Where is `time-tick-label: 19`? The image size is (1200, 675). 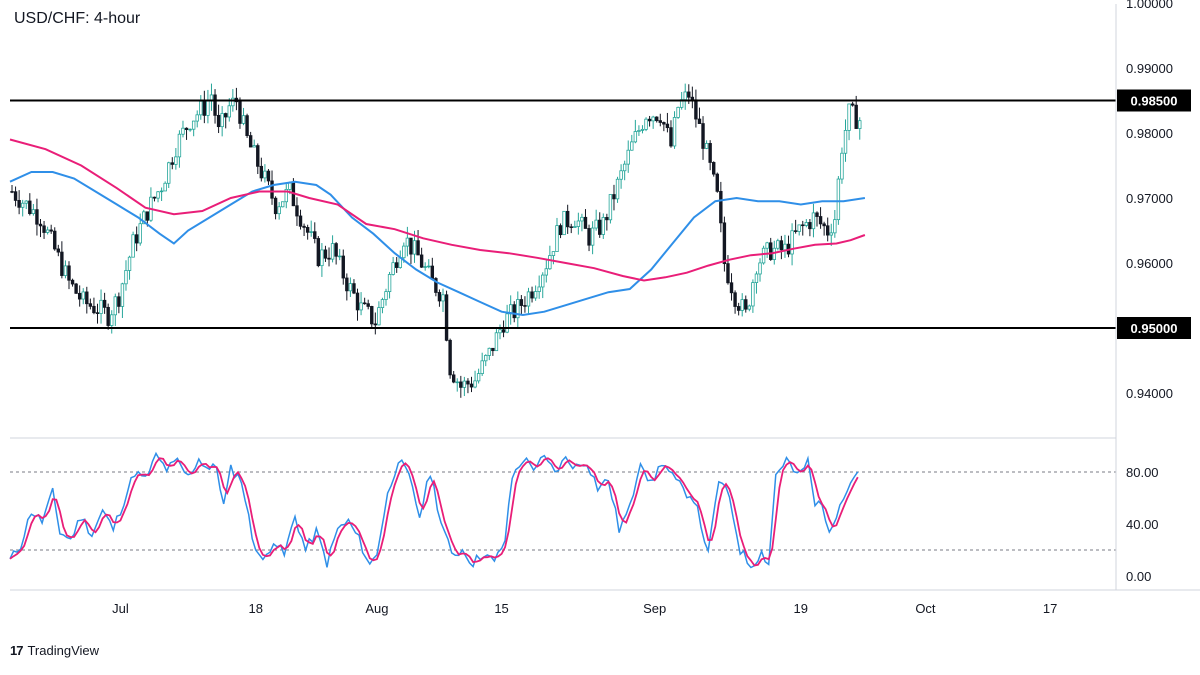 time-tick-label: 19 is located at coordinates (801, 608).